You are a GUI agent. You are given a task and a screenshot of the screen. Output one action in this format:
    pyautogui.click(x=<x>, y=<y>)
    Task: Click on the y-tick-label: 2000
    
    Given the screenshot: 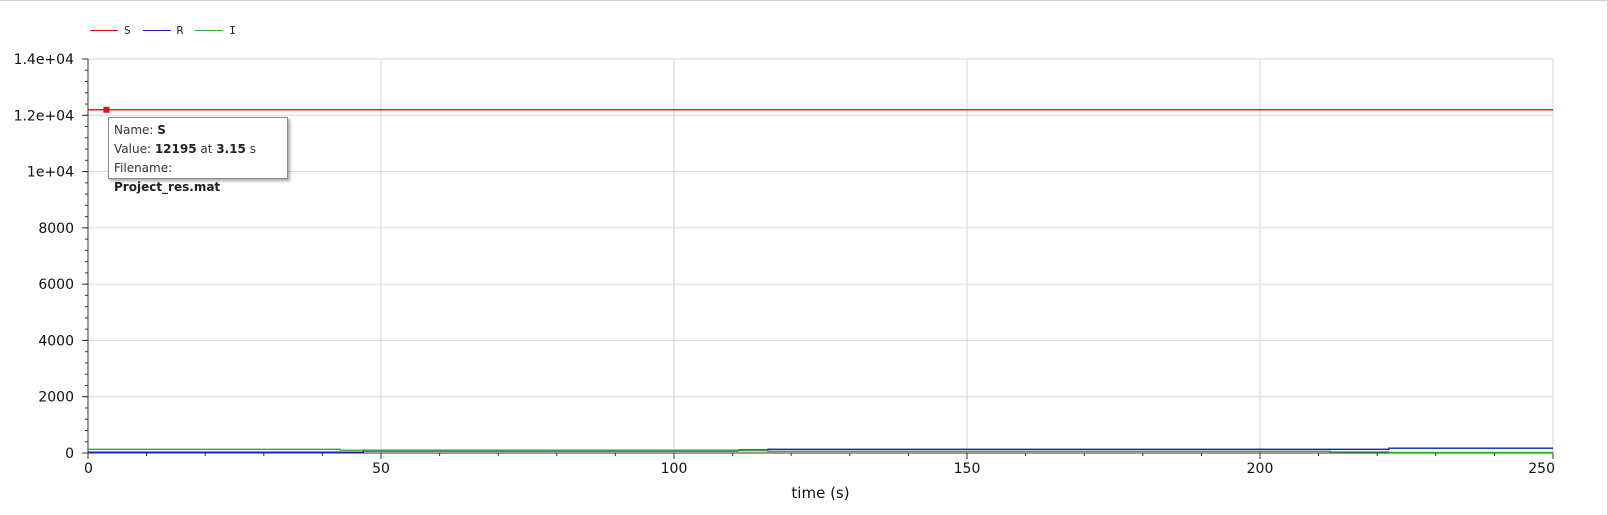 What is the action you would take?
    pyautogui.click(x=56, y=398)
    